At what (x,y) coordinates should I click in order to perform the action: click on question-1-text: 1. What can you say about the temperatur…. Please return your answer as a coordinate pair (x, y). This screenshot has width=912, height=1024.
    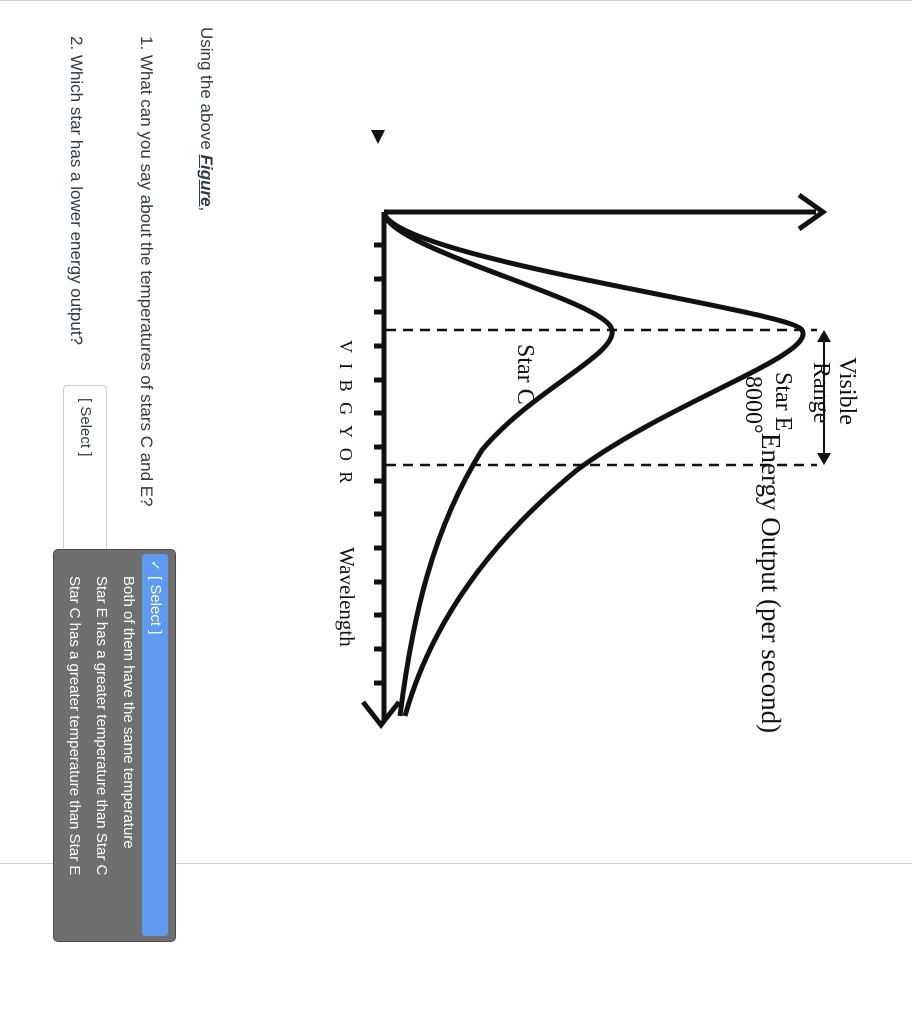
    Looking at the image, I should click on (146, 271).